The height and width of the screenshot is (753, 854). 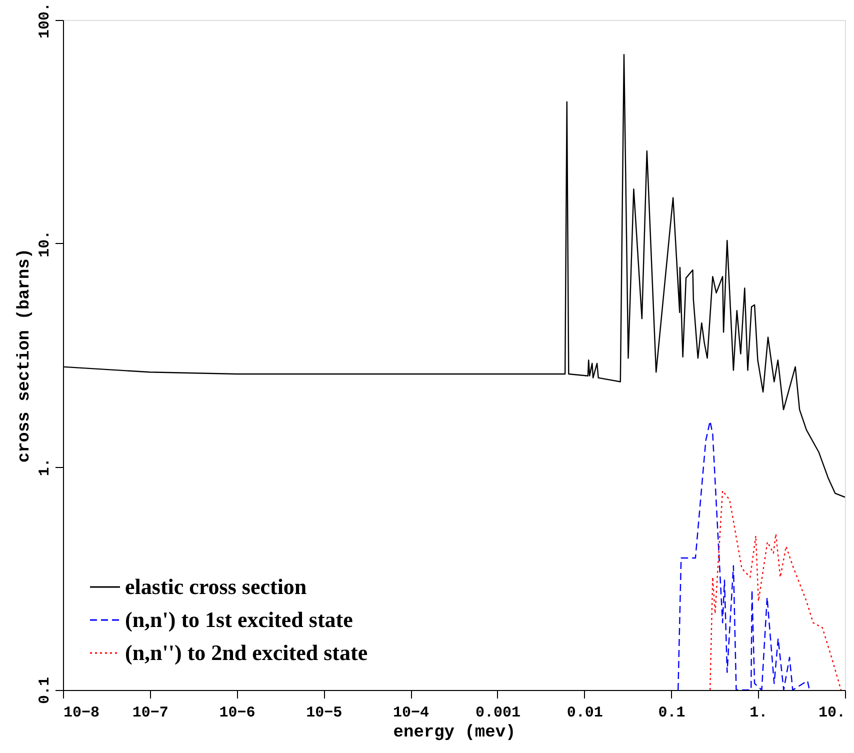 What do you see at coordinates (82, 713) in the screenshot?
I see `x-tick-label: 10⁻⁸` at bounding box center [82, 713].